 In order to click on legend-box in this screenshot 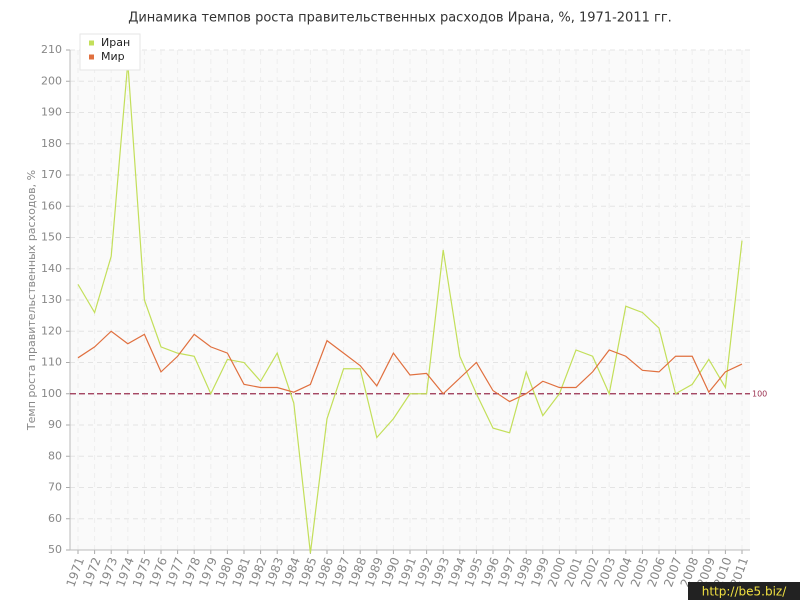, I will do `click(110, 52)`.